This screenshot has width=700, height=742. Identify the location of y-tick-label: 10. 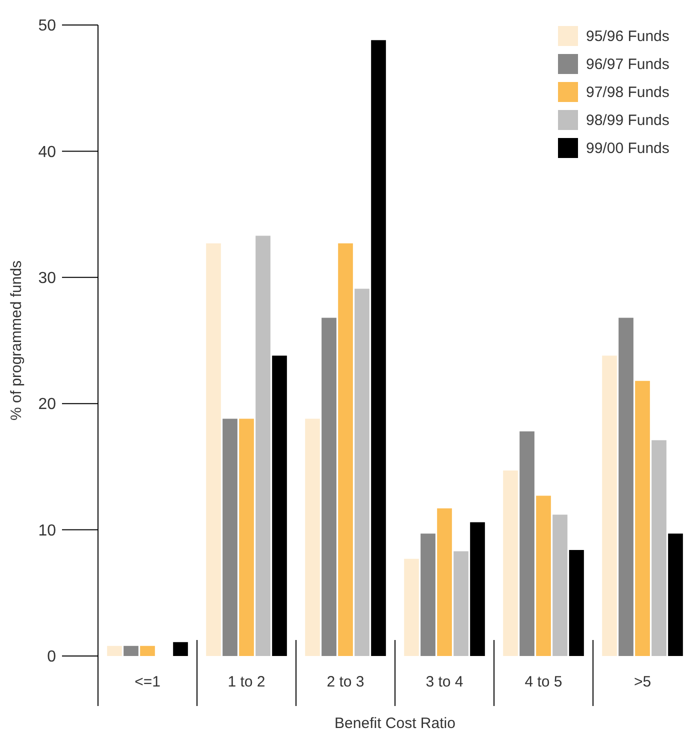
(47, 531).